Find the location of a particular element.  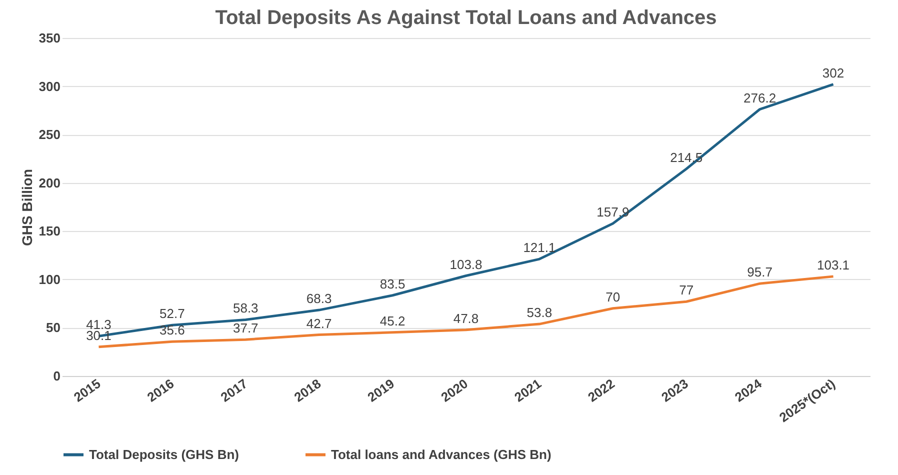

data-label: 53.8 is located at coordinates (539, 312).